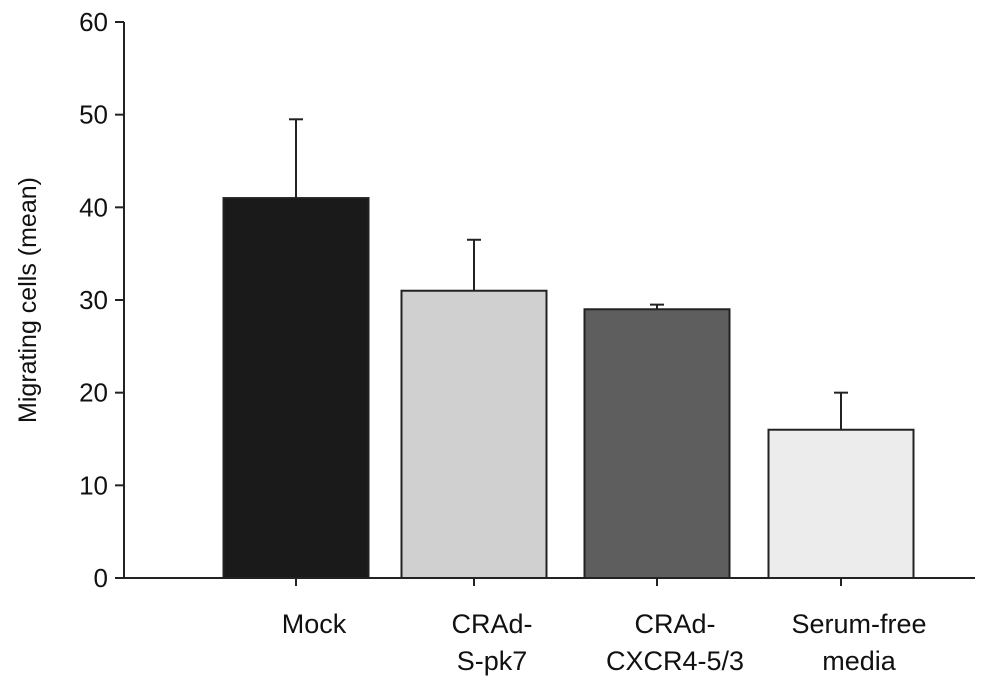  Describe the element at coordinates (93, 393) in the screenshot. I see `y-tick-label: 20` at that location.